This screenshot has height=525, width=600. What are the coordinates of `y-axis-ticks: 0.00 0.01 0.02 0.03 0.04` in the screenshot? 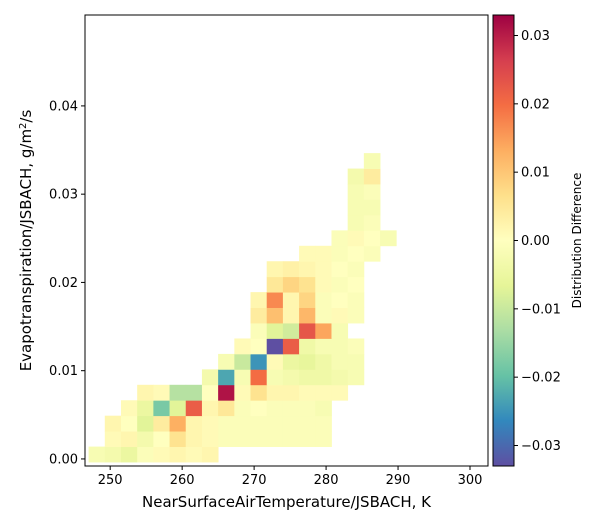 It's located at (67, 283).